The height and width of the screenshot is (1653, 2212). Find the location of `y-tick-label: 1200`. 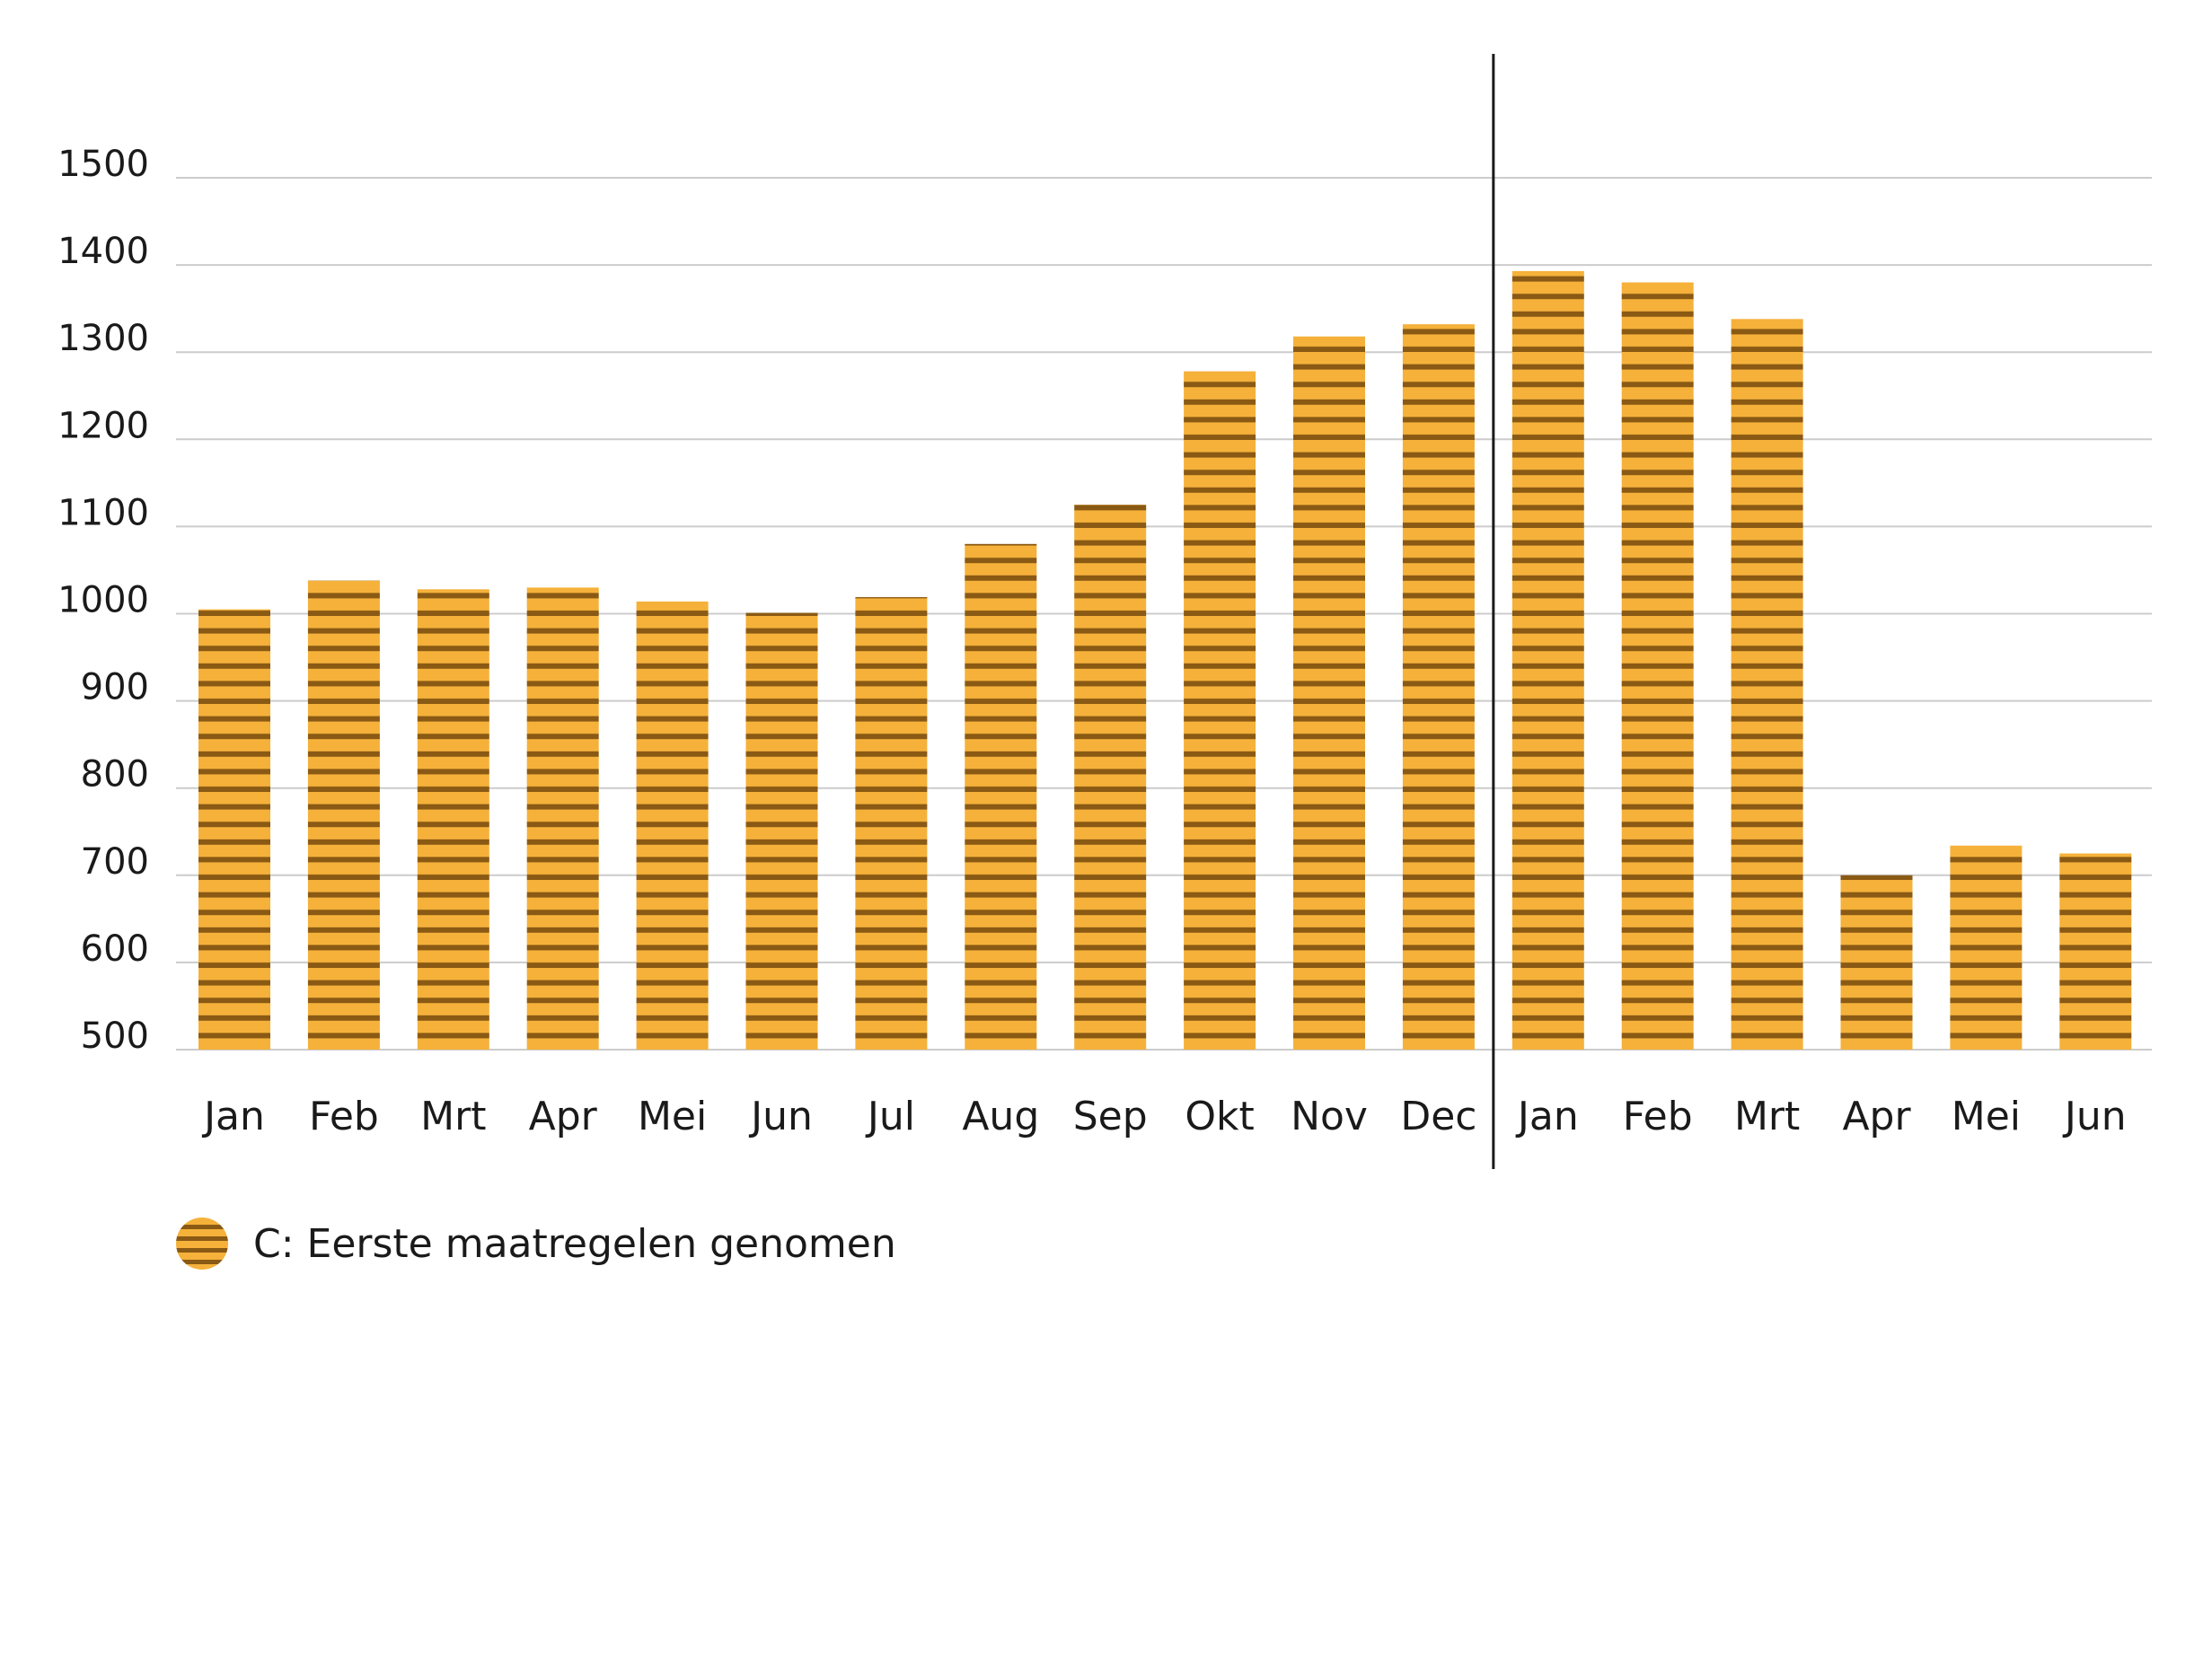

y-tick-label: 1200 is located at coordinates (103, 425).